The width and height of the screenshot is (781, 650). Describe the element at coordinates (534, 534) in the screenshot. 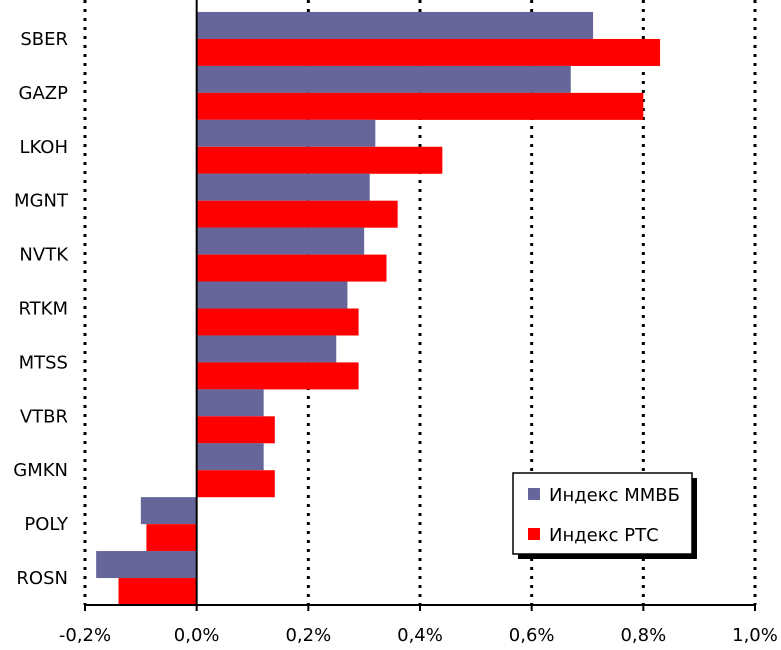

I see `legend-swatch-rts` at that location.